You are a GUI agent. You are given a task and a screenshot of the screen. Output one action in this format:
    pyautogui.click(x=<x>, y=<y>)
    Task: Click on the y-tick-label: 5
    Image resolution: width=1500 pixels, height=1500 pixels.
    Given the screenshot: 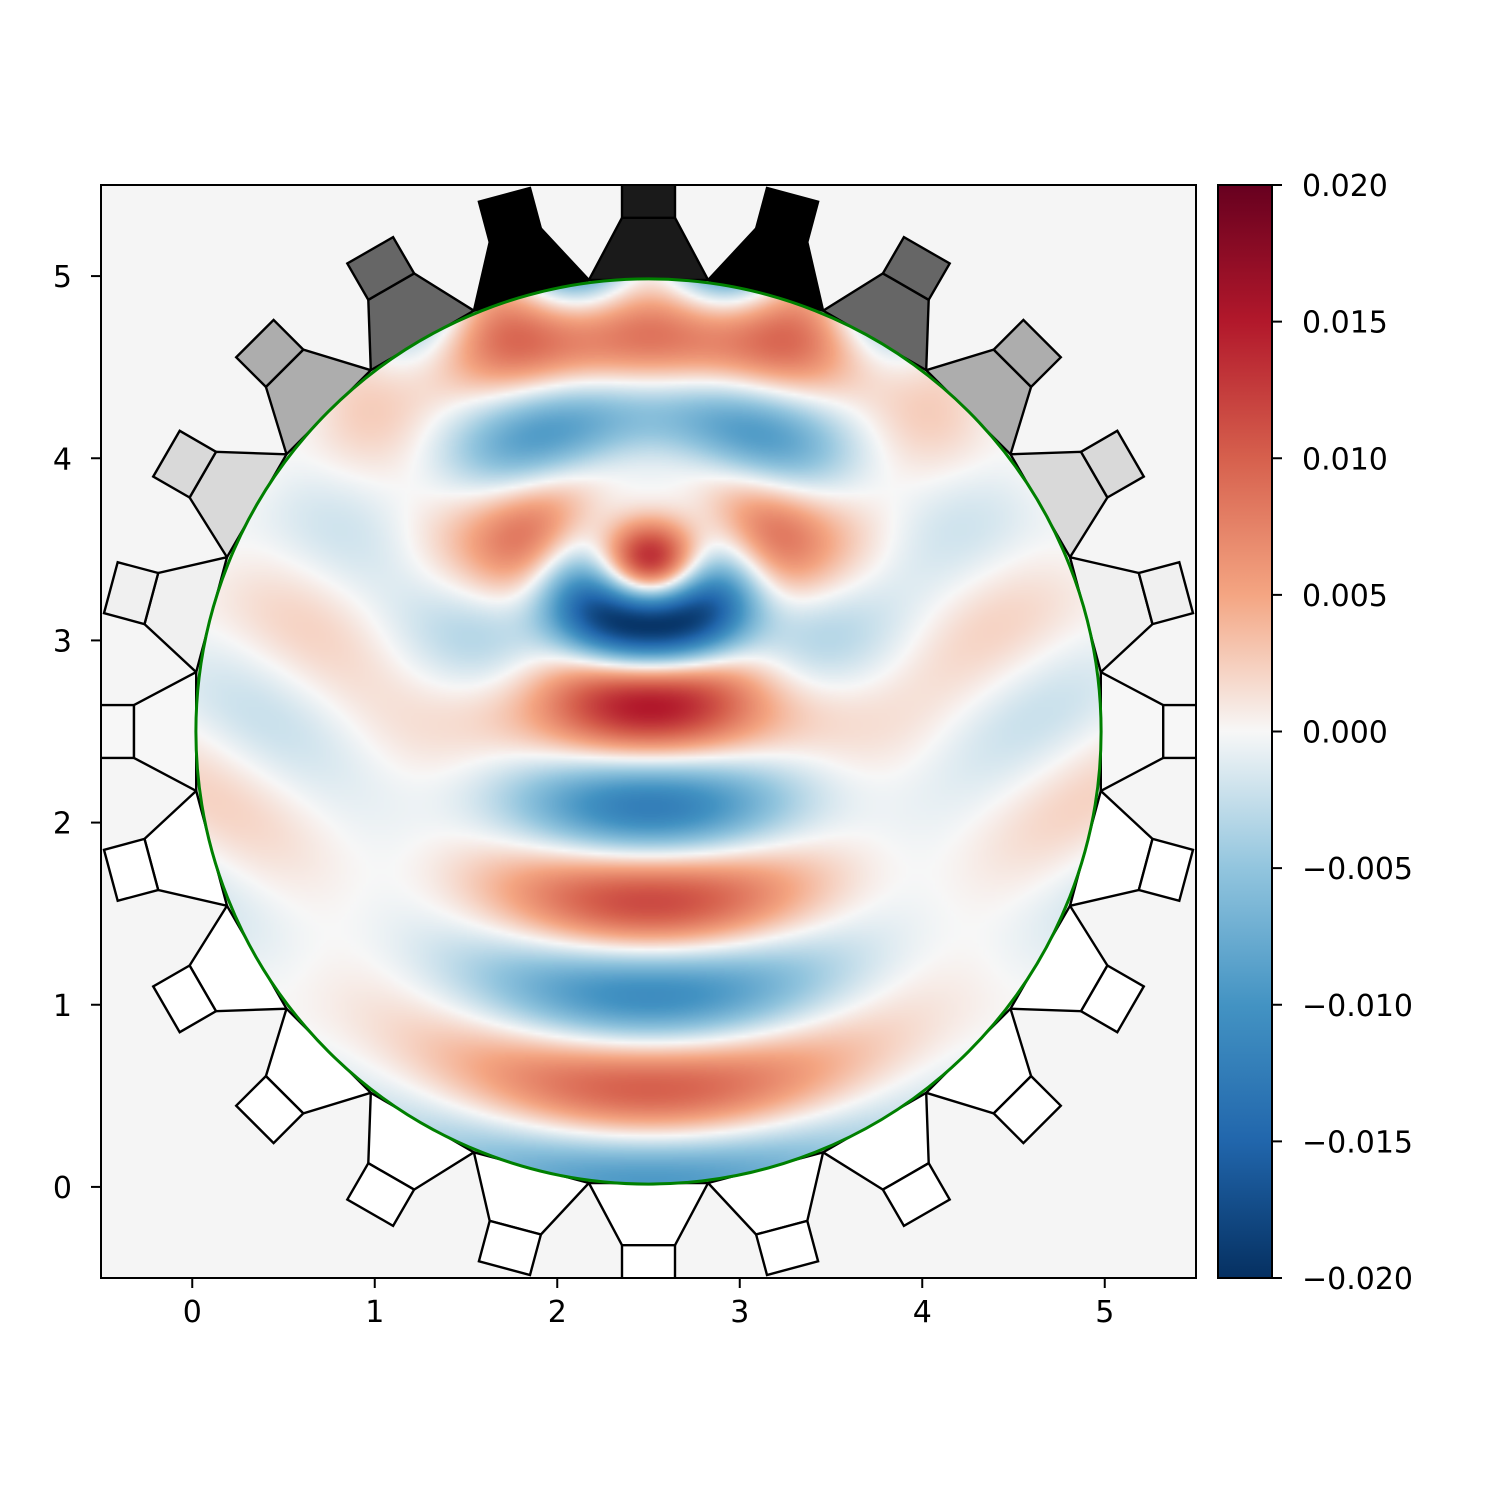 What is the action you would take?
    pyautogui.click(x=62, y=277)
    